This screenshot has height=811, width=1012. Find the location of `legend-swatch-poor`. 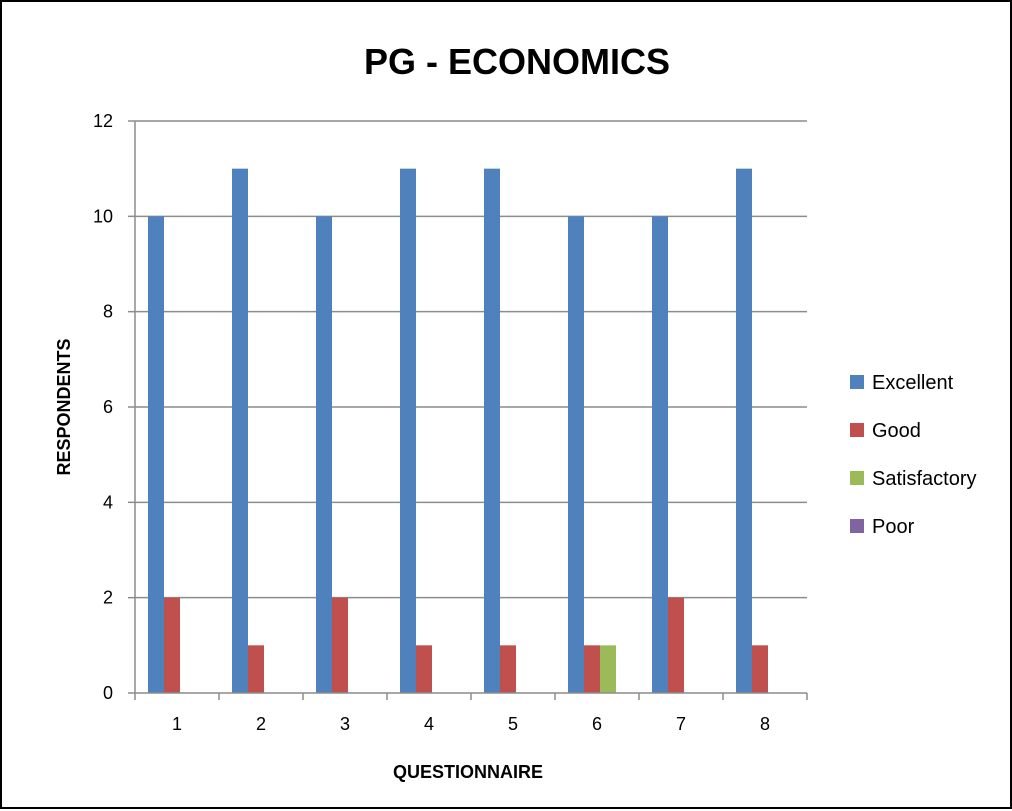

legend-swatch-poor is located at coordinates (857, 526).